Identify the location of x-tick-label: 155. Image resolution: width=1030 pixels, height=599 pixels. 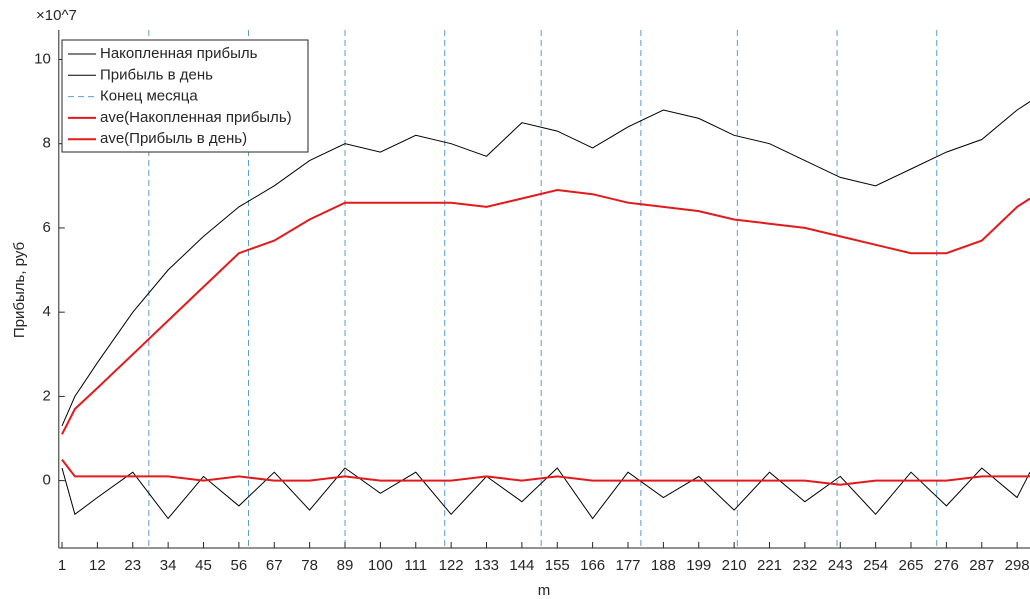
(557, 565).